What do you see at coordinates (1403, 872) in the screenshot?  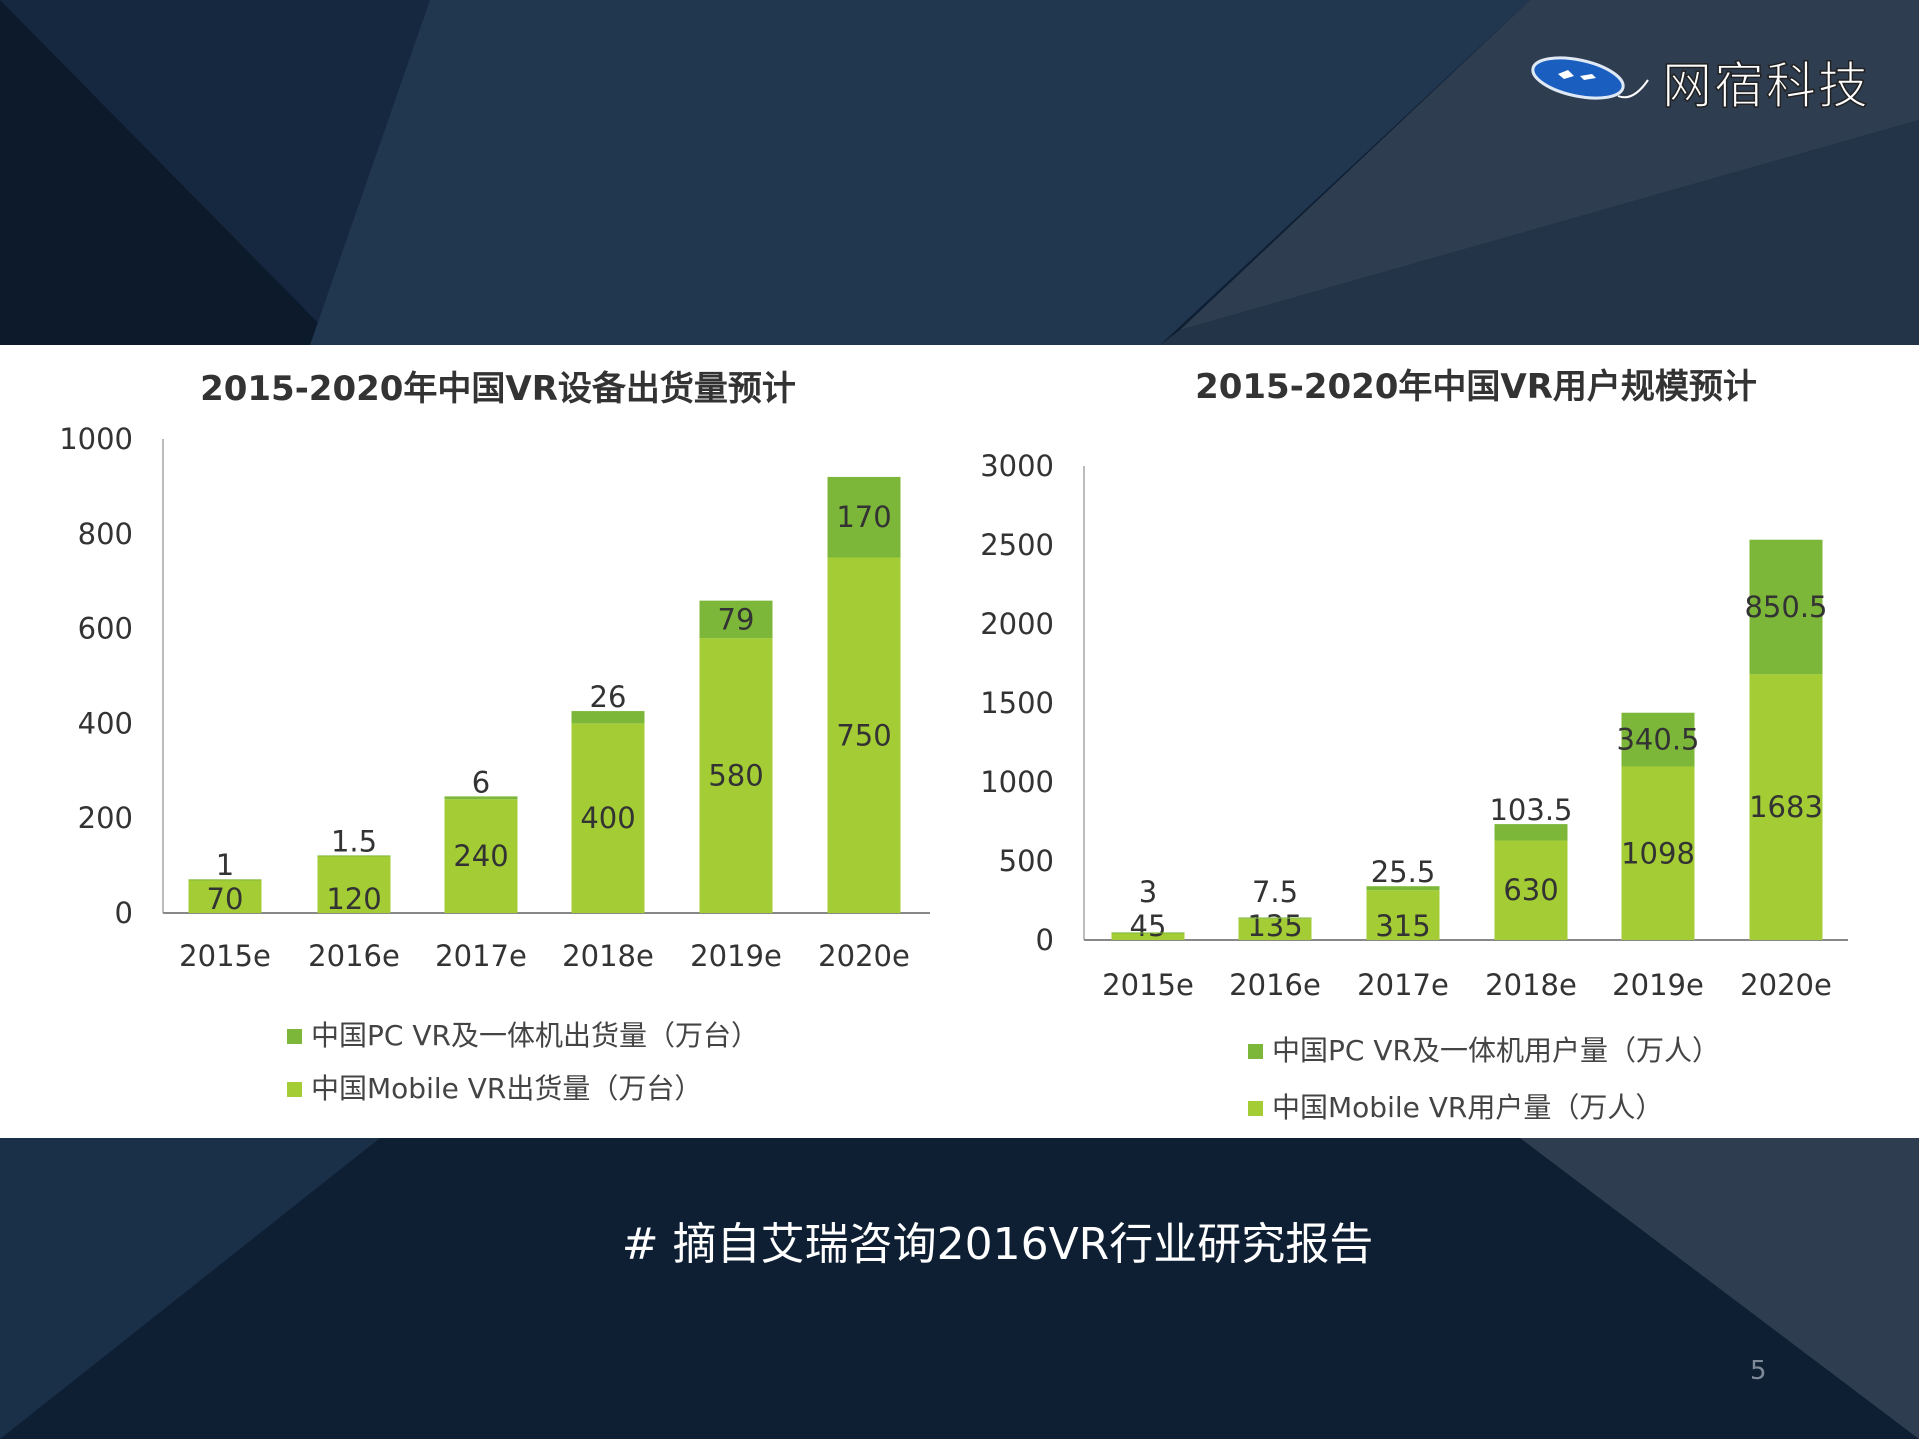 I see `data-label: 25.5` at bounding box center [1403, 872].